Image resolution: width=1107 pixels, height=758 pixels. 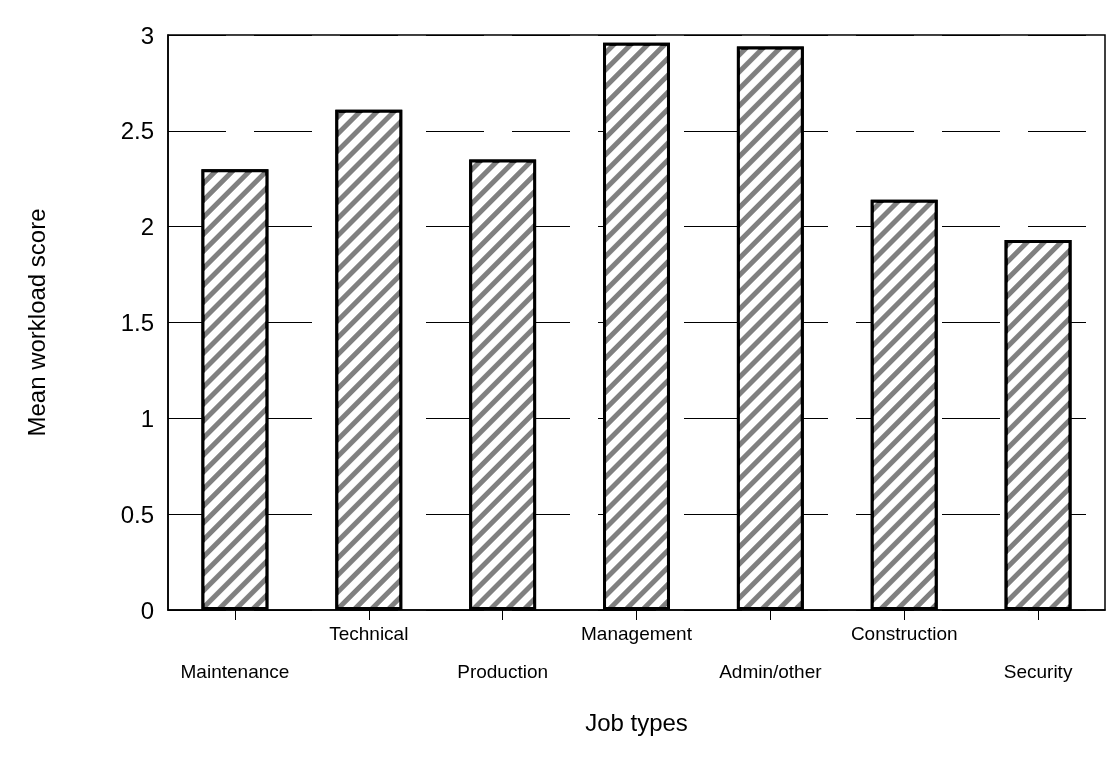 What do you see at coordinates (137, 514) in the screenshot?
I see `y-tick-label: 0.5` at bounding box center [137, 514].